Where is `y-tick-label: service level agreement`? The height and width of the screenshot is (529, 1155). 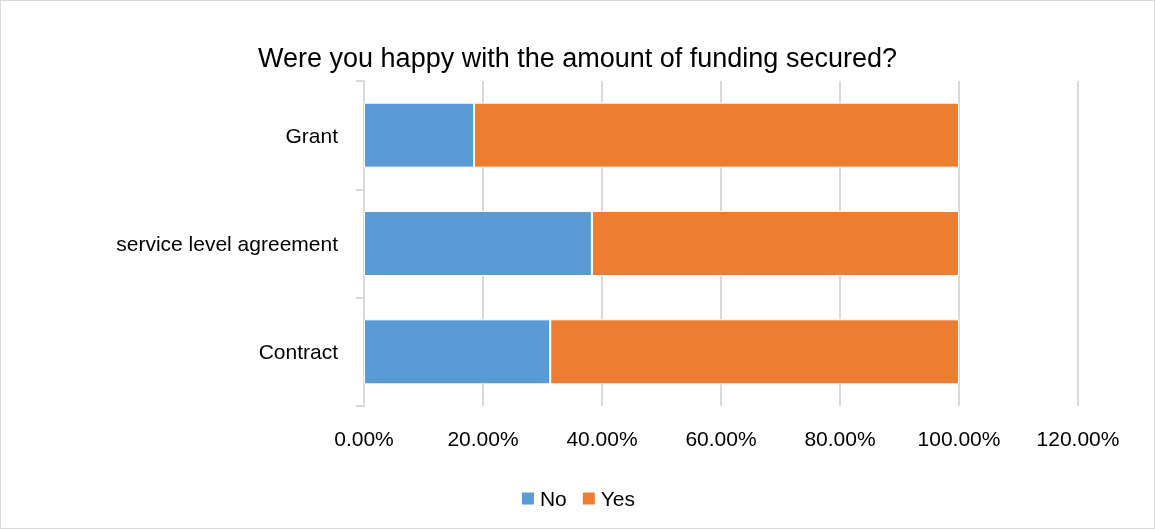
y-tick-label: service level agreement is located at coordinates (227, 243).